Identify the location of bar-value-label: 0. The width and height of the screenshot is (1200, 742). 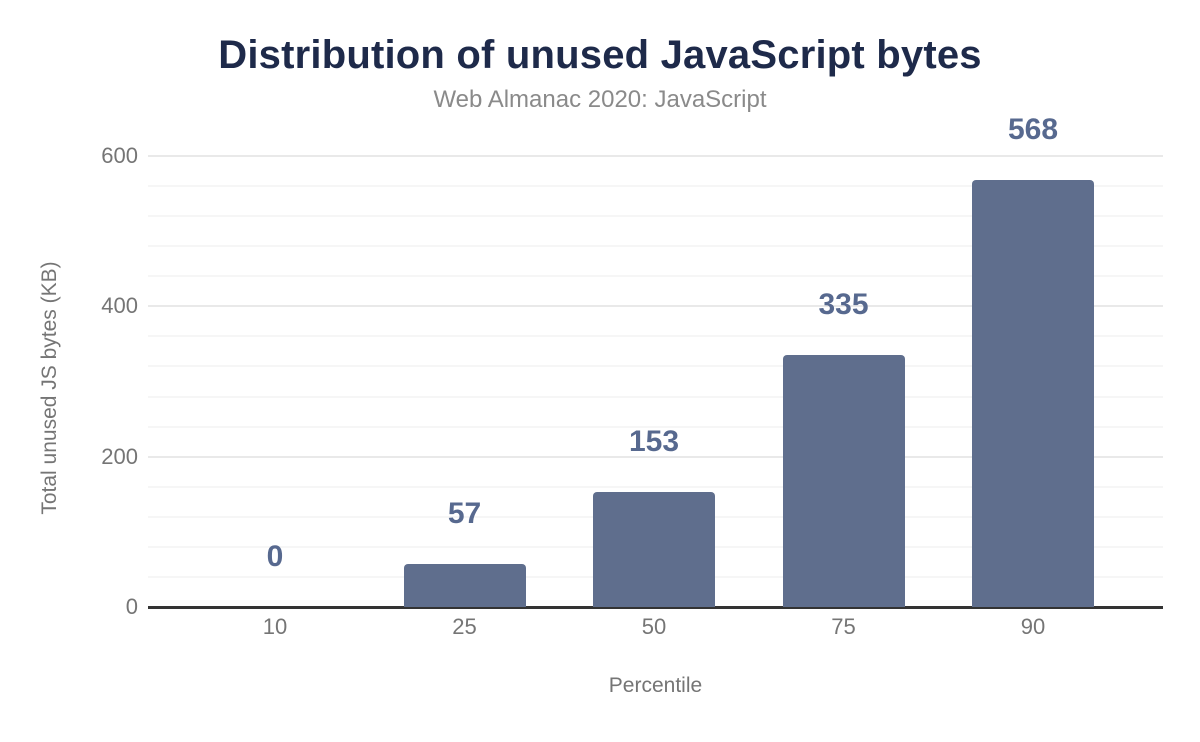
(275, 556).